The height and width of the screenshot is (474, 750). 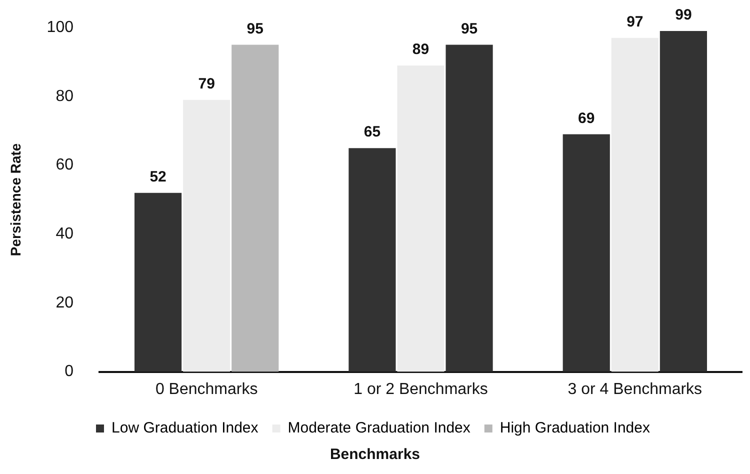 What do you see at coordinates (375, 454) in the screenshot?
I see `x-axis-title: Benchmarks` at bounding box center [375, 454].